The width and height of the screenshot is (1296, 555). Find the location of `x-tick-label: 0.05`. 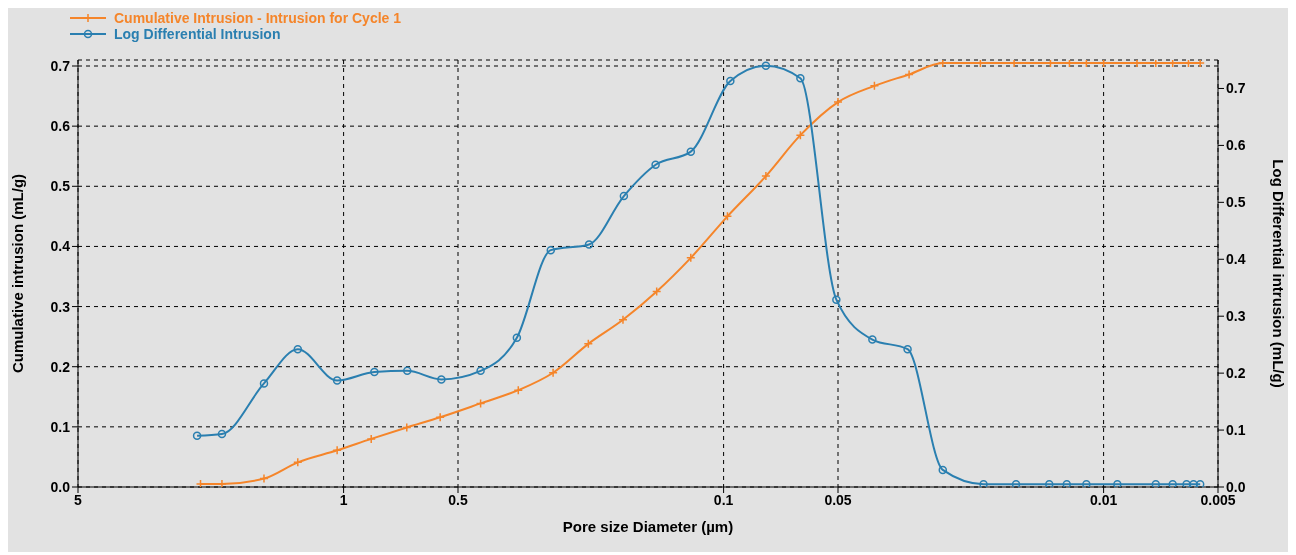

x-tick-label: 0.05 is located at coordinates (838, 499).